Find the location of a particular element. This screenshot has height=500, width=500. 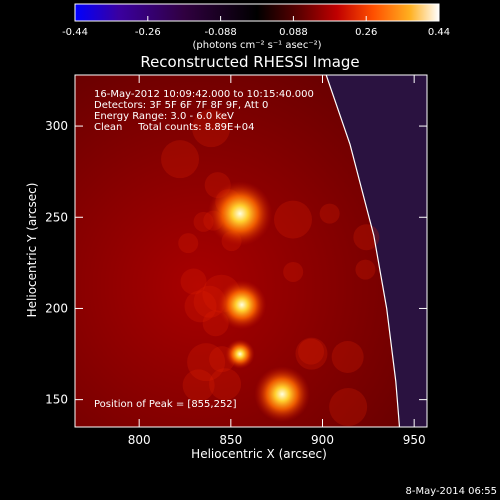

chart-title: Reconstructed RHESSI Image is located at coordinates (249, 62).